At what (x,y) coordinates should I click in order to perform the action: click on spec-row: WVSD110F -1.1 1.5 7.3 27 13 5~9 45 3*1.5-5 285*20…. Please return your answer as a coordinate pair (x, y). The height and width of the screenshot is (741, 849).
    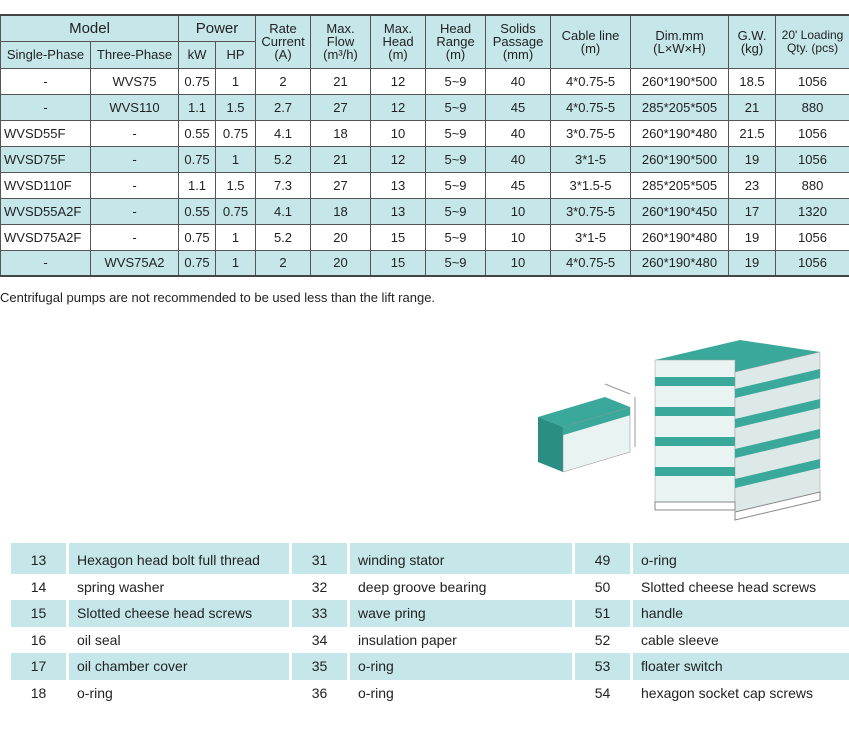
    Looking at the image, I should click on (424, 185).